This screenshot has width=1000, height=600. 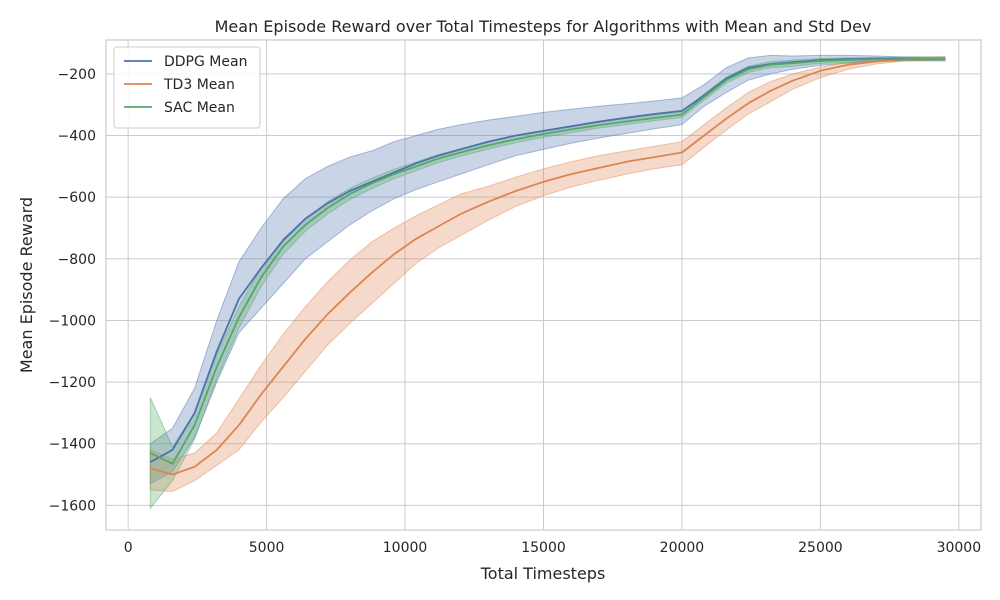 What do you see at coordinates (72, 445) in the screenshot?
I see `y-tick-label: −1400` at bounding box center [72, 445].